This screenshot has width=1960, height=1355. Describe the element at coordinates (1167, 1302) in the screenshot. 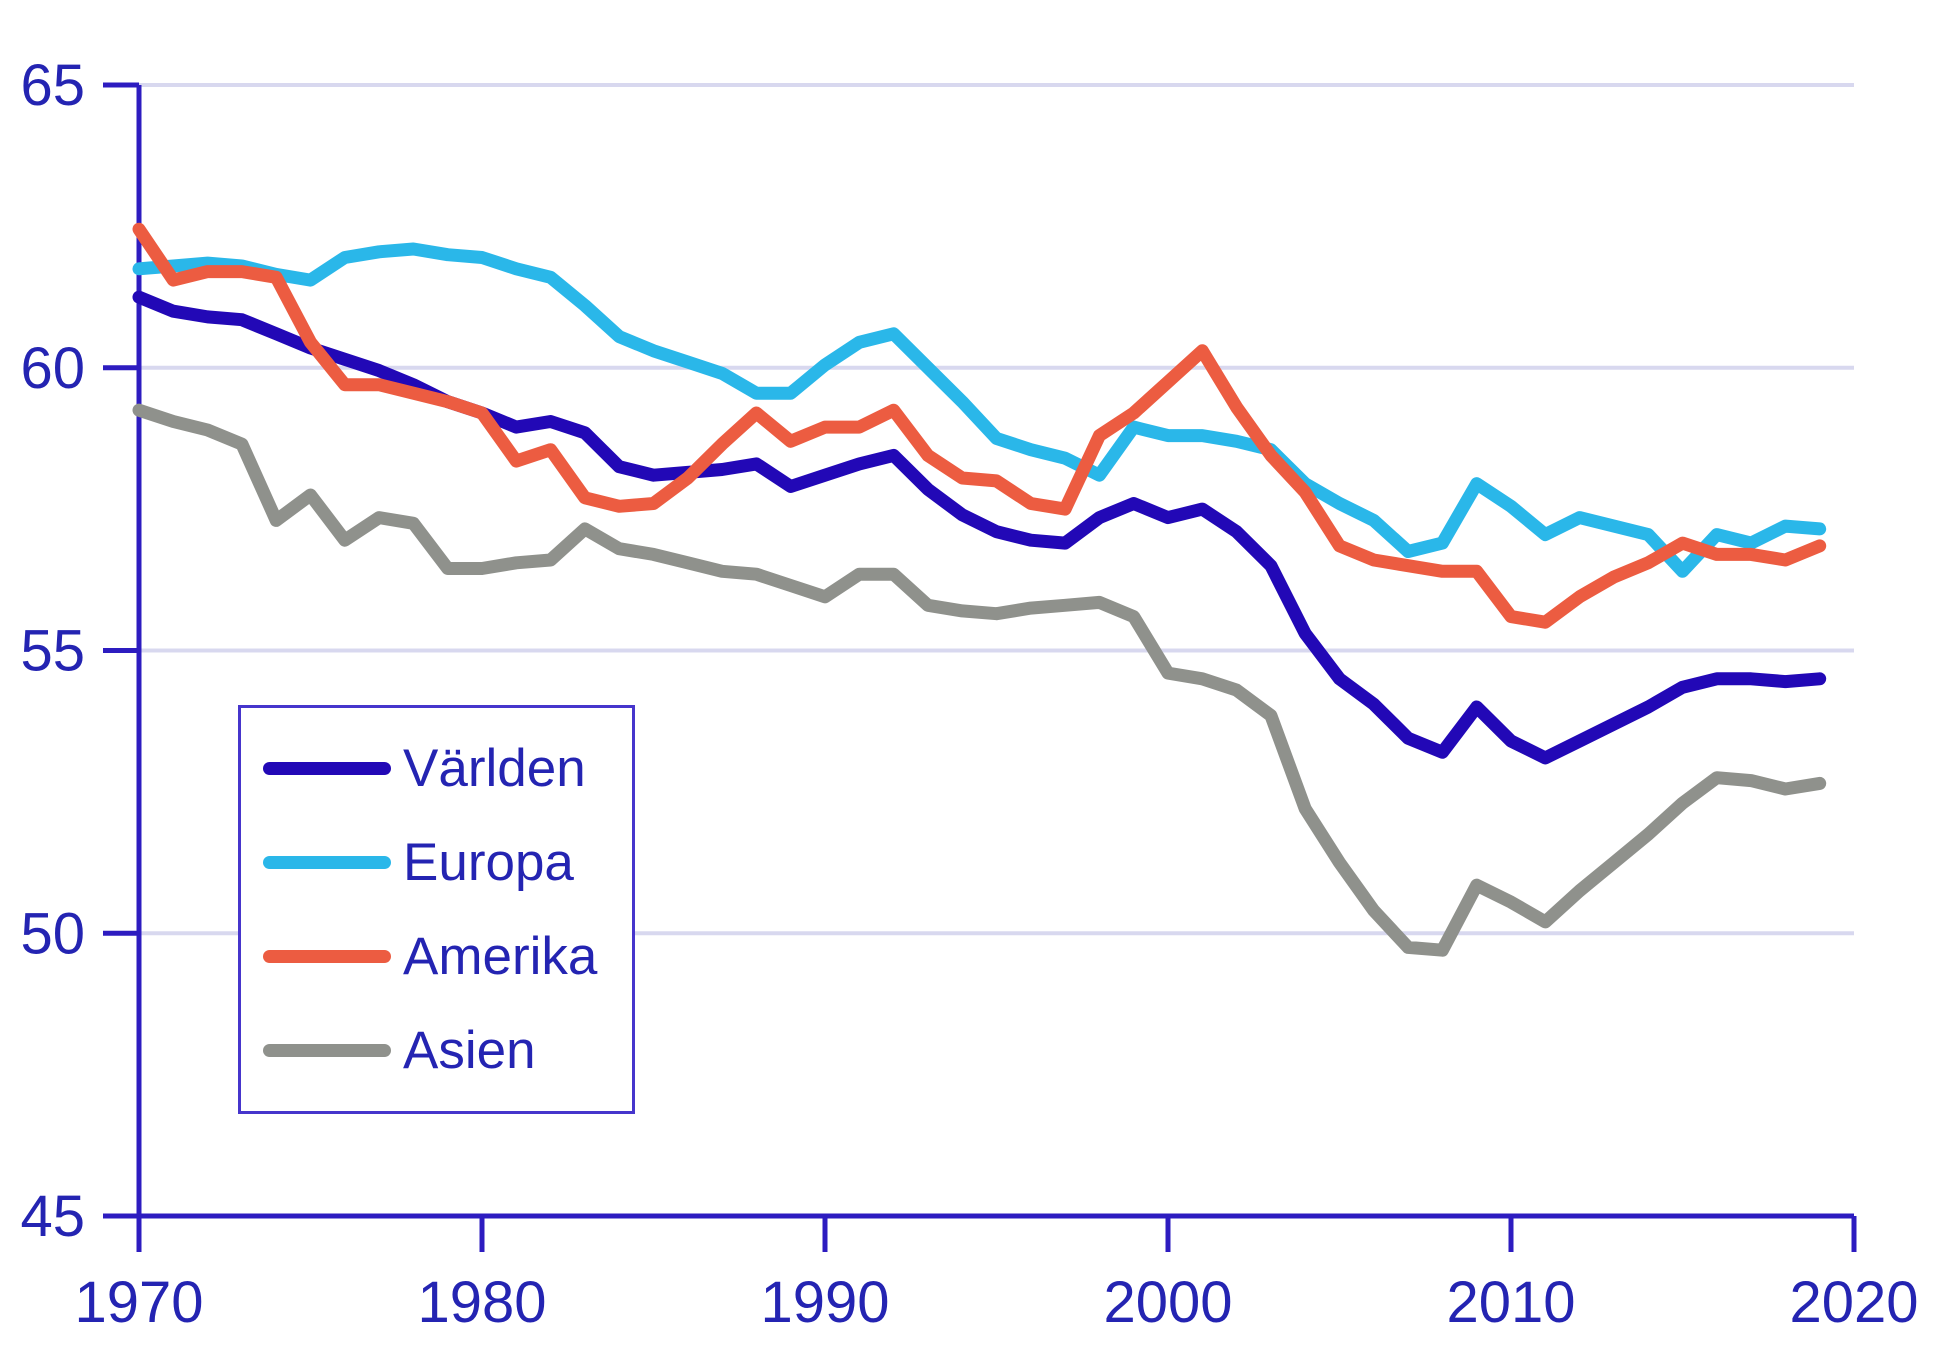

I see `x-tick-label-2000: 2000` at that location.